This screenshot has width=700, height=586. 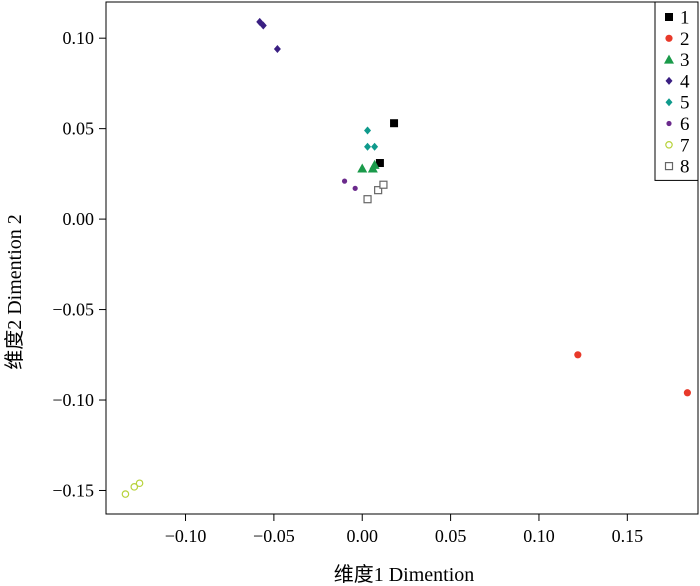 I want to click on y-tick-label: −0.05, so click(x=73, y=310).